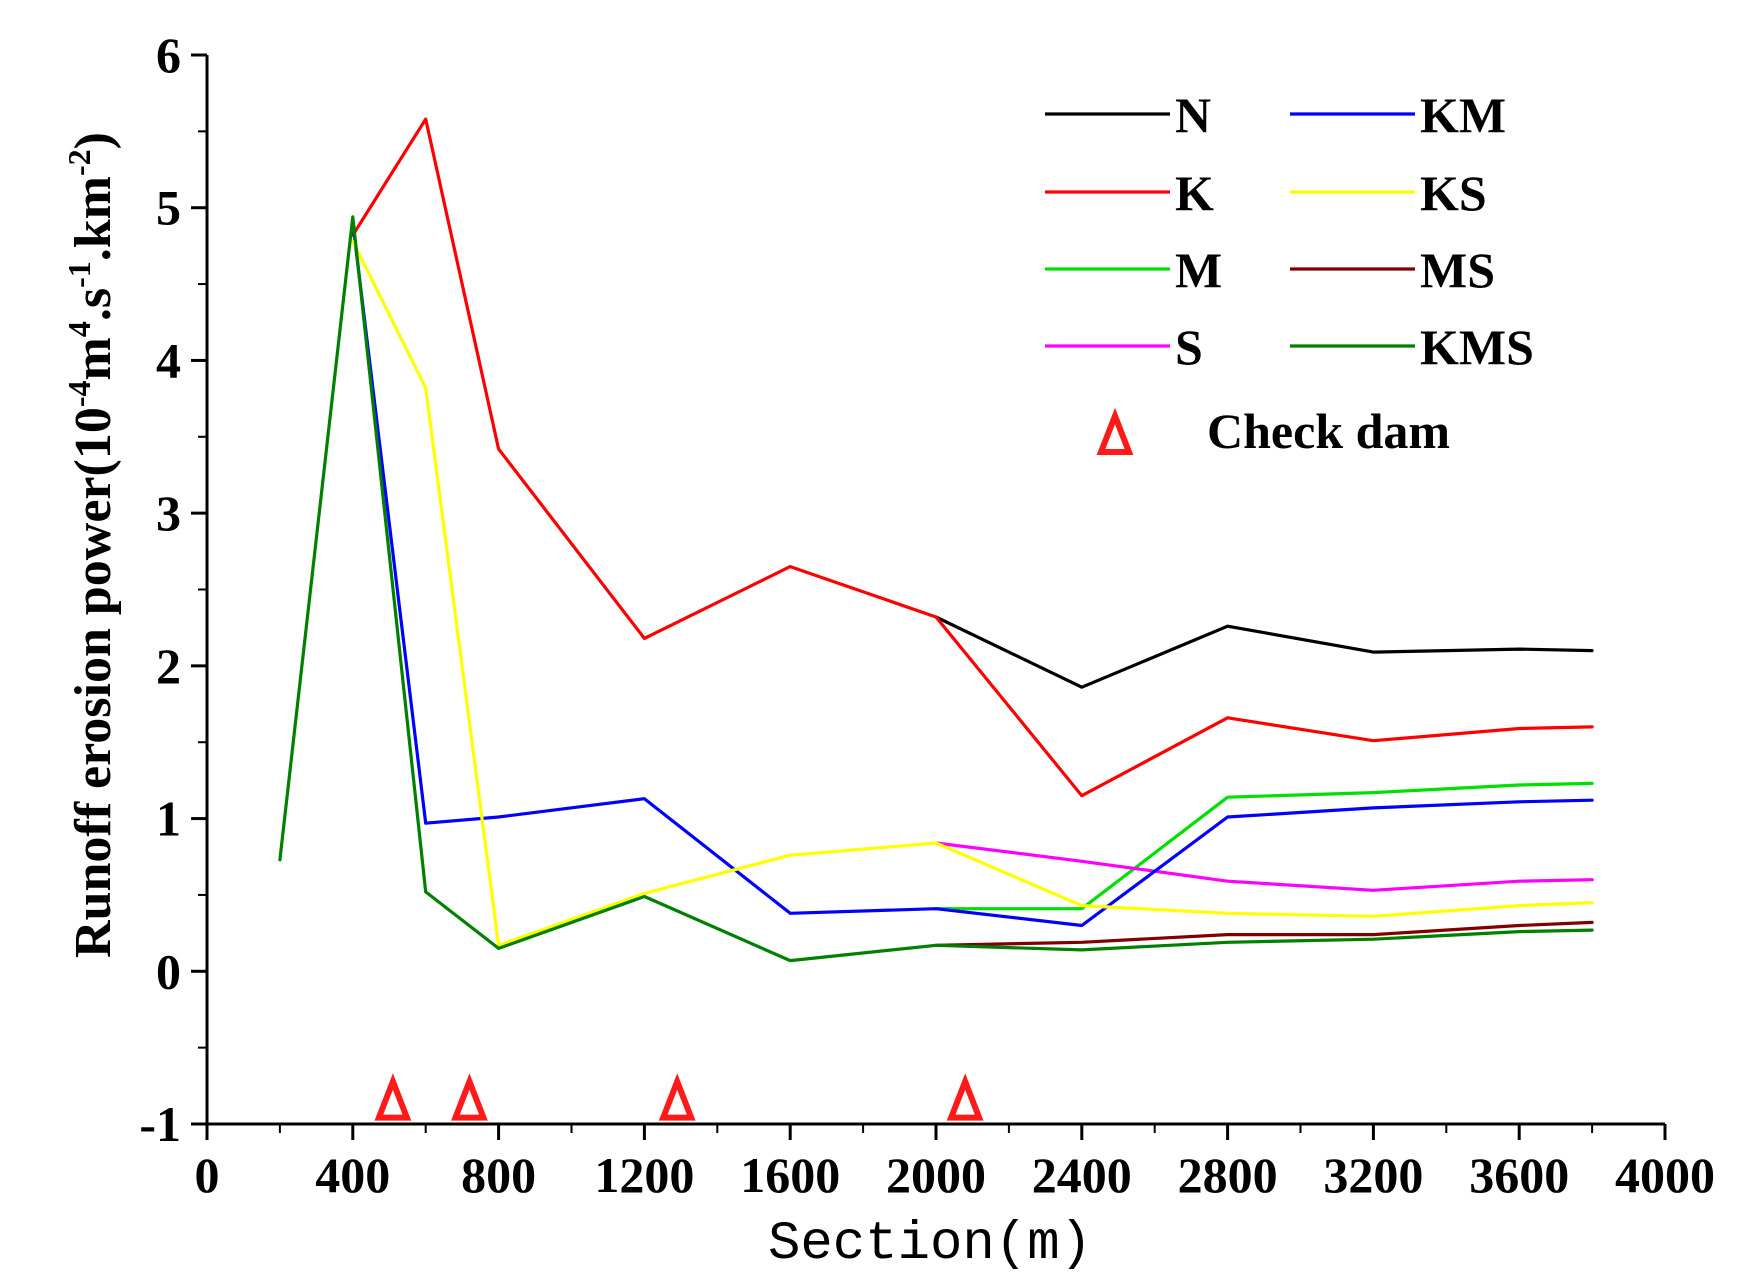 The height and width of the screenshot is (1282, 1745). What do you see at coordinates (207, 1175) in the screenshot?
I see `x-tick-label: 0` at bounding box center [207, 1175].